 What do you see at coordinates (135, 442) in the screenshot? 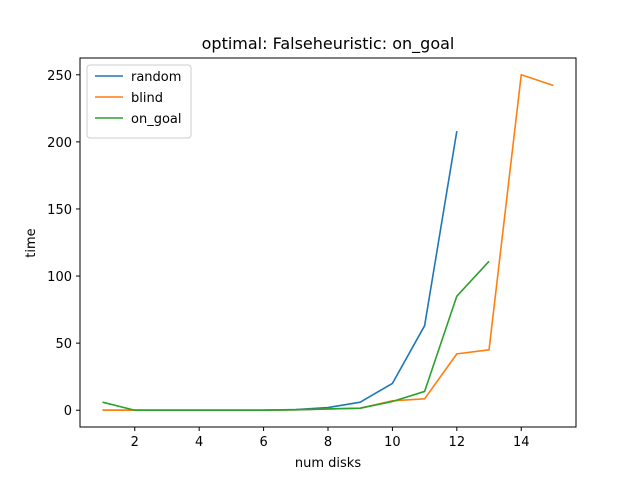
I see `x-tick-label: 2` at bounding box center [135, 442].